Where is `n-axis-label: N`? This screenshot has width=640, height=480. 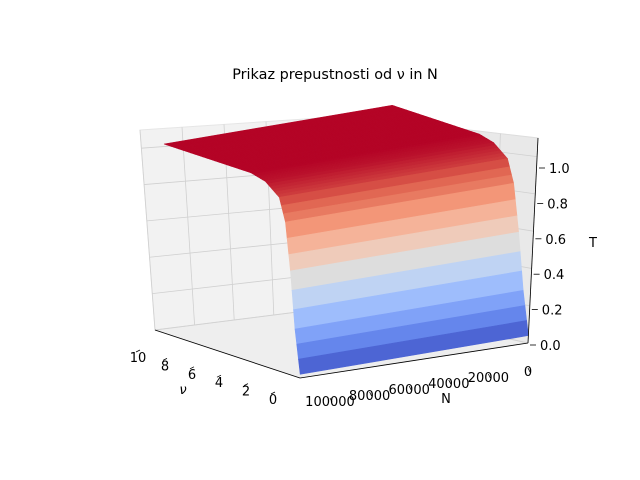 n-axis-label: N is located at coordinates (446, 399).